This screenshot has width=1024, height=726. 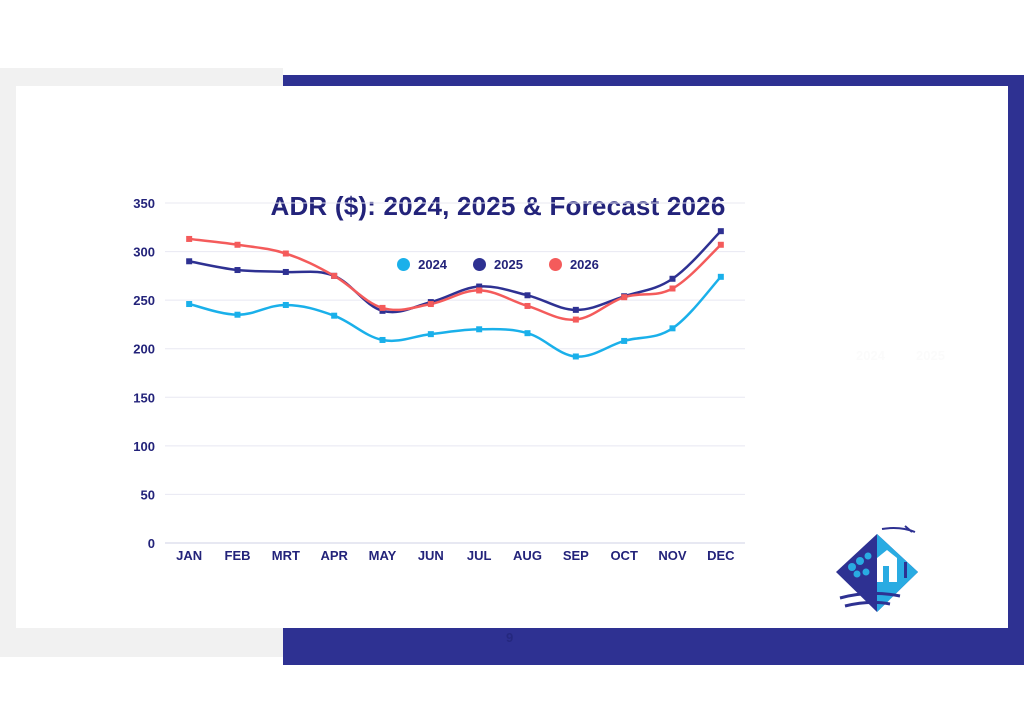 I want to click on series-line-2024, so click(x=455, y=316).